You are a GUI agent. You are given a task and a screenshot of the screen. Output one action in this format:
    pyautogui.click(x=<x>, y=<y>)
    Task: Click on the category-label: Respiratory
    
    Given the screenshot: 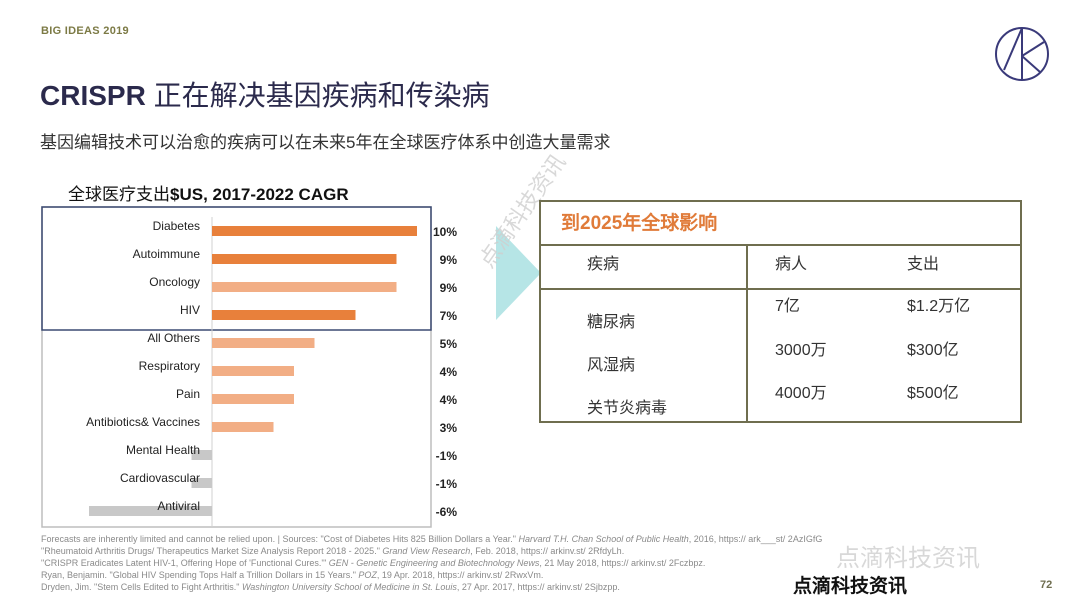 What is the action you would take?
    pyautogui.click(x=169, y=366)
    